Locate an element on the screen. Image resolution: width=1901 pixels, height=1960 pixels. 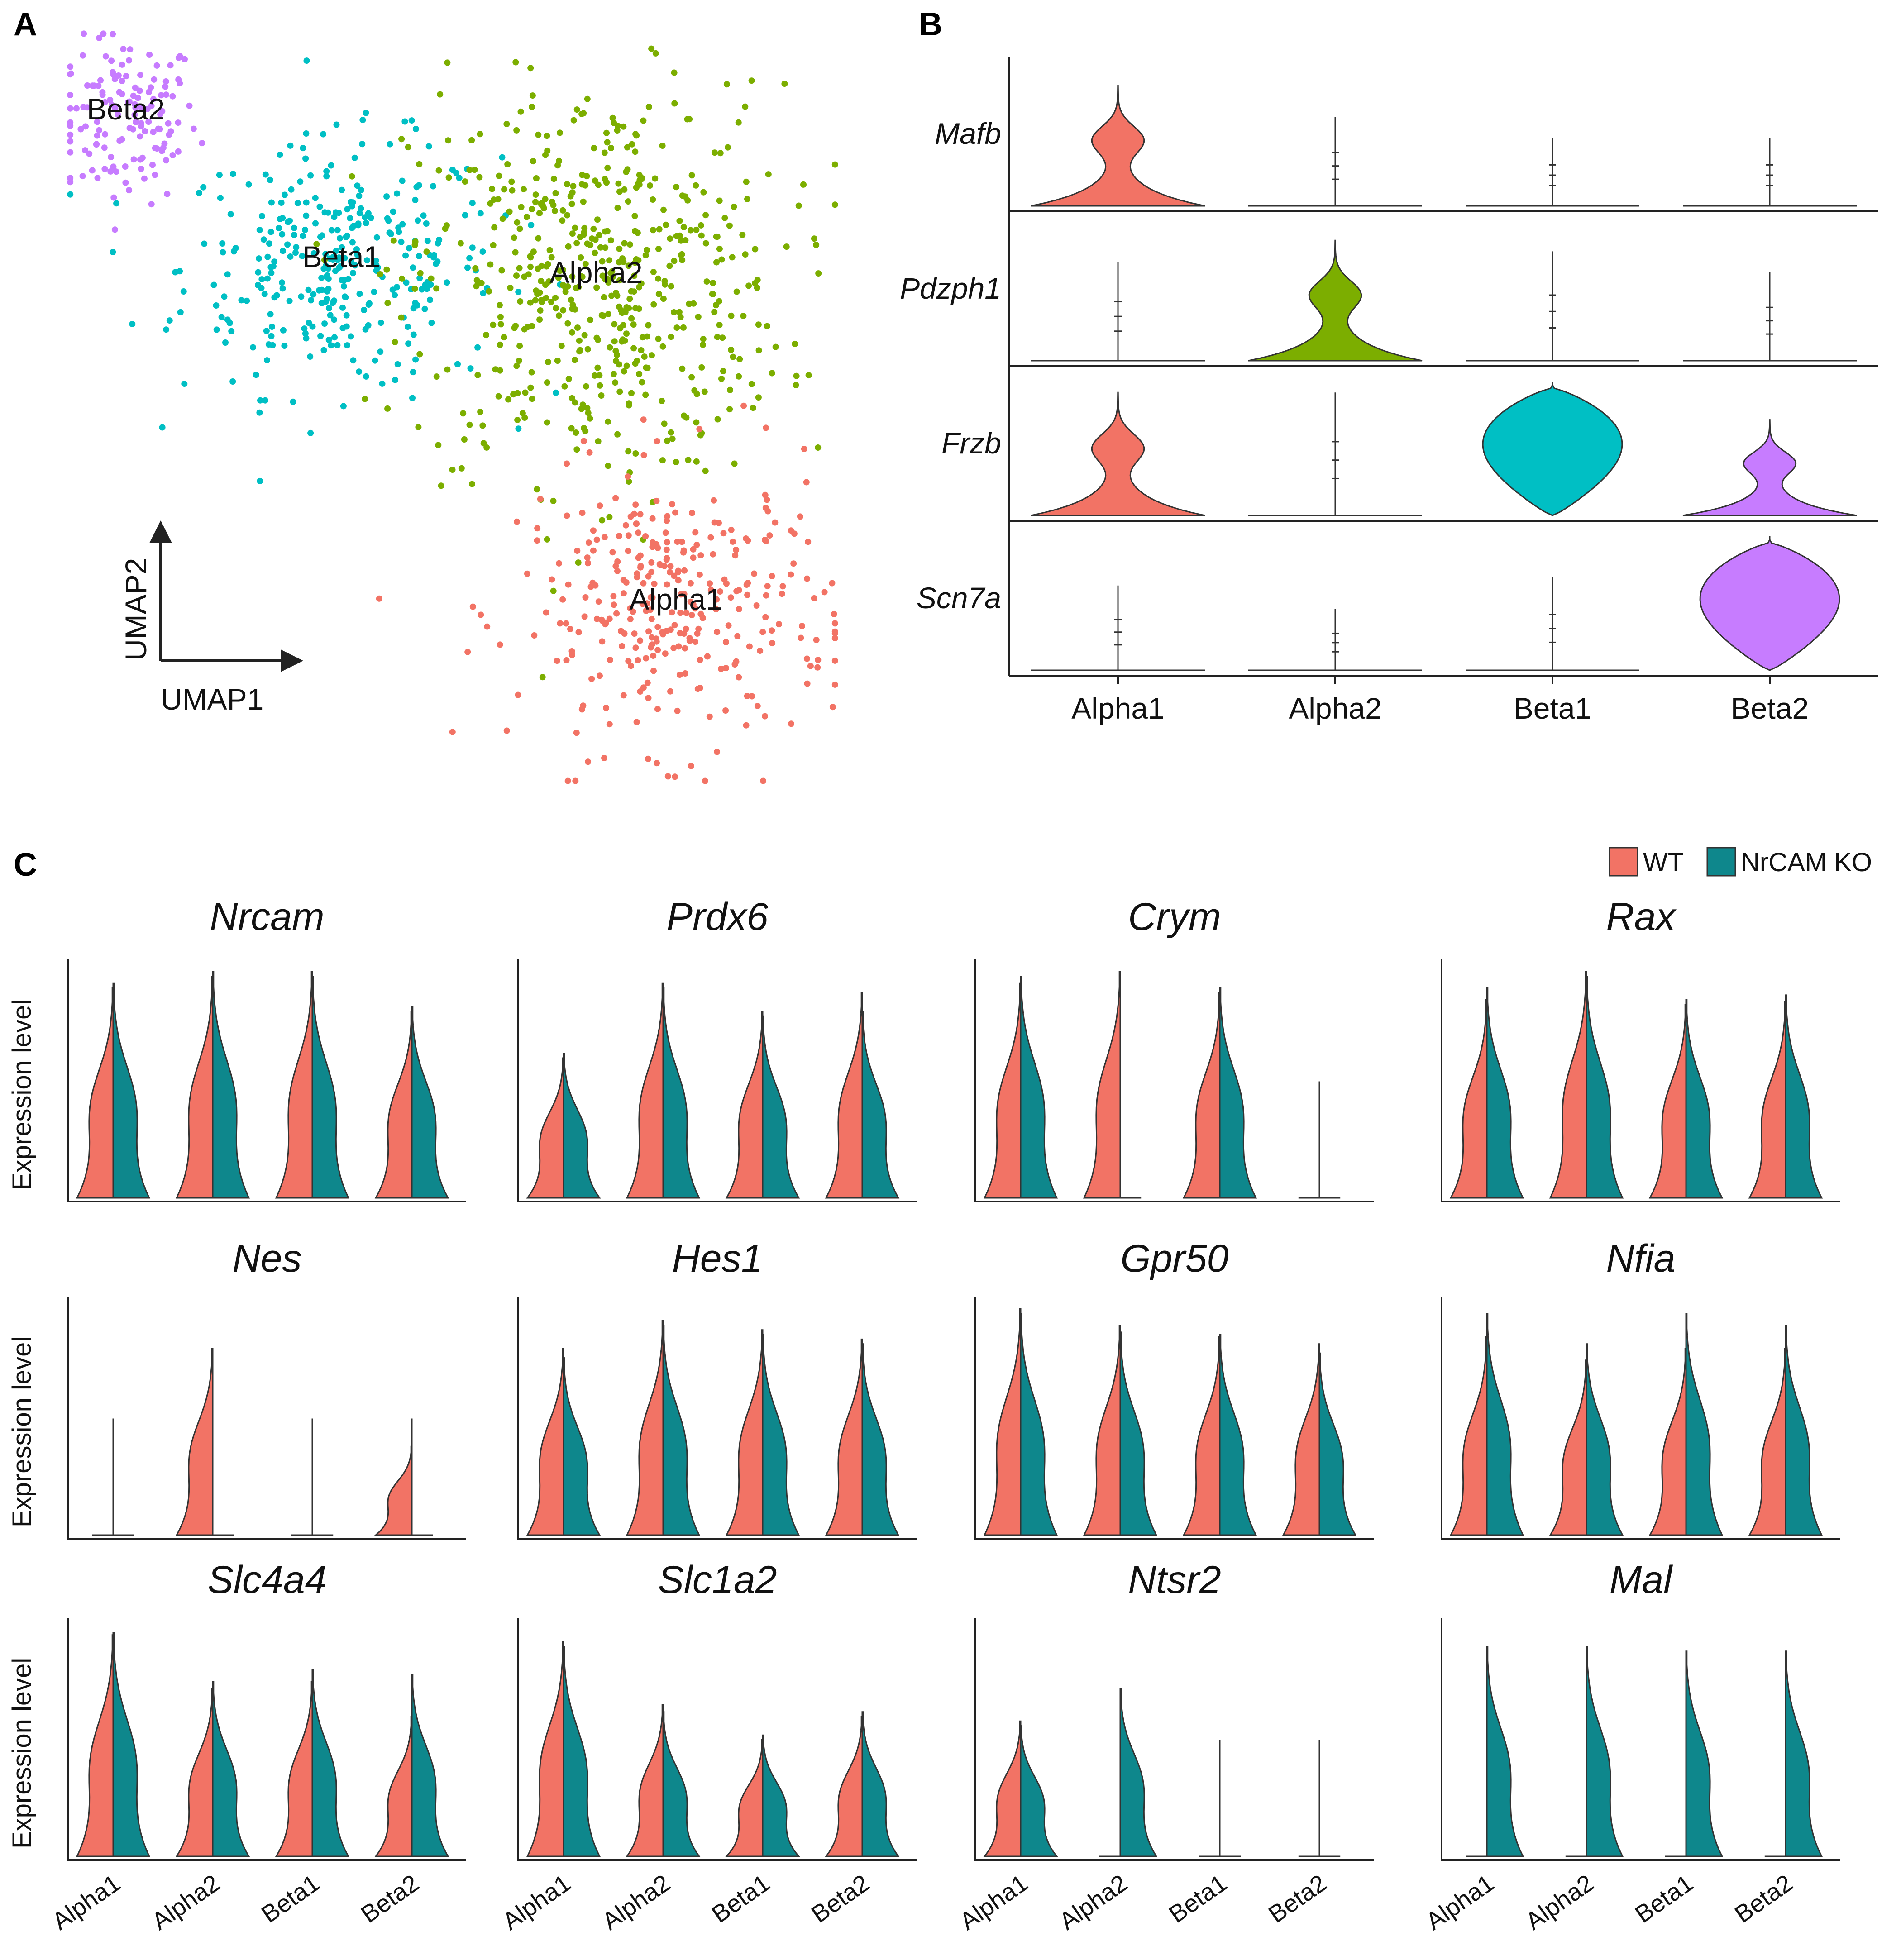
split-violin-wt-beta2 is located at coordinates (1301, 1439).